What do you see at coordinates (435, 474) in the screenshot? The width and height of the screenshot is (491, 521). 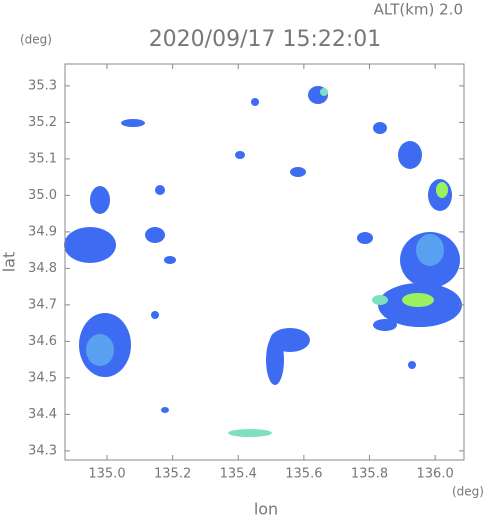 I see `x-tick-label: 136.0` at bounding box center [435, 474].